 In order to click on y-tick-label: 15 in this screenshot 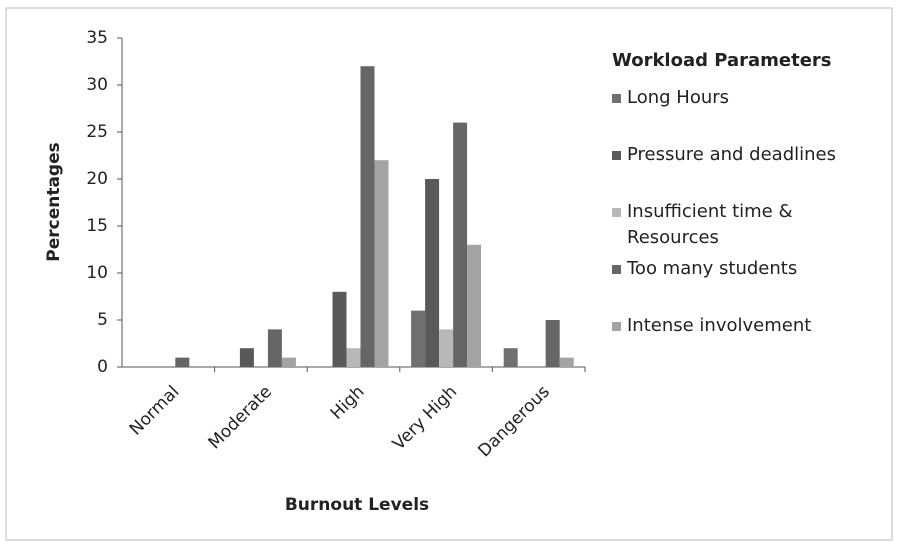, I will do `click(97, 226)`.